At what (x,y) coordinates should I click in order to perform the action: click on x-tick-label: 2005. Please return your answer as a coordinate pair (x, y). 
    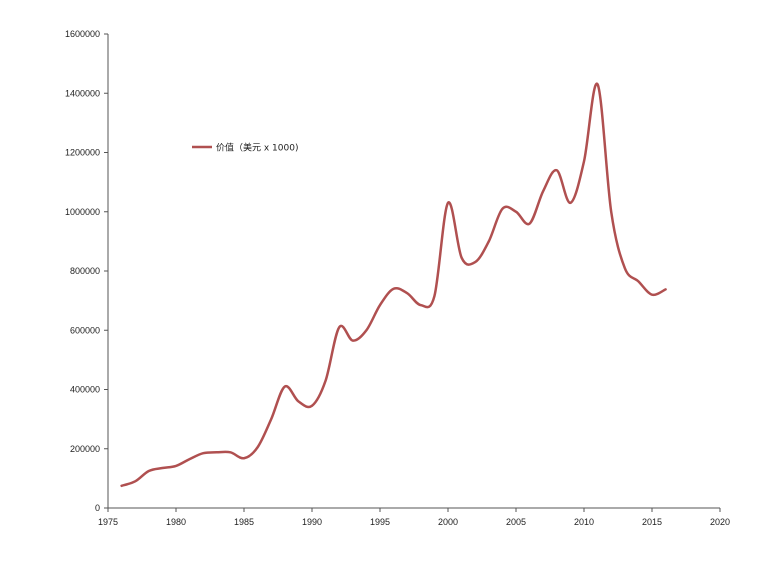
    Looking at the image, I should click on (516, 522).